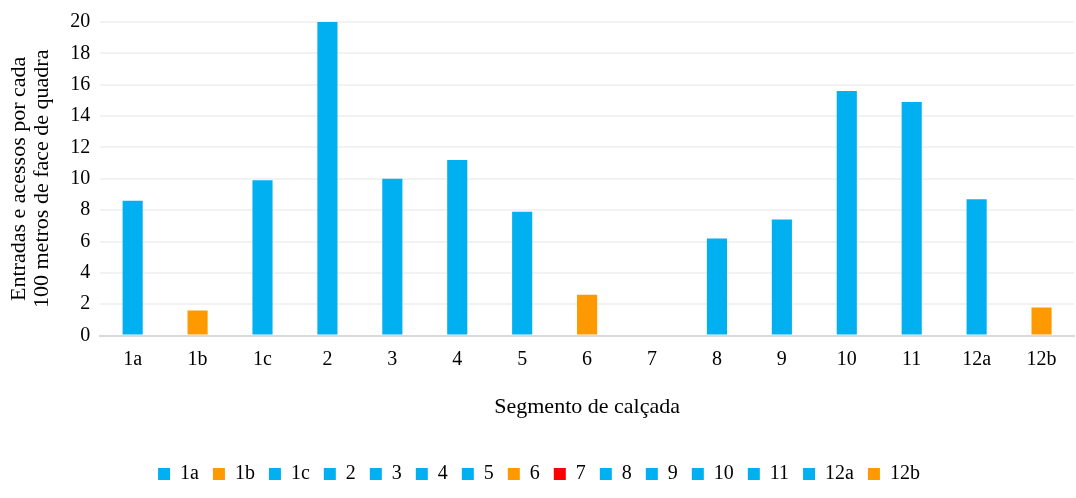  What do you see at coordinates (626, 472) in the screenshot?
I see `legend-label: 8` at bounding box center [626, 472].